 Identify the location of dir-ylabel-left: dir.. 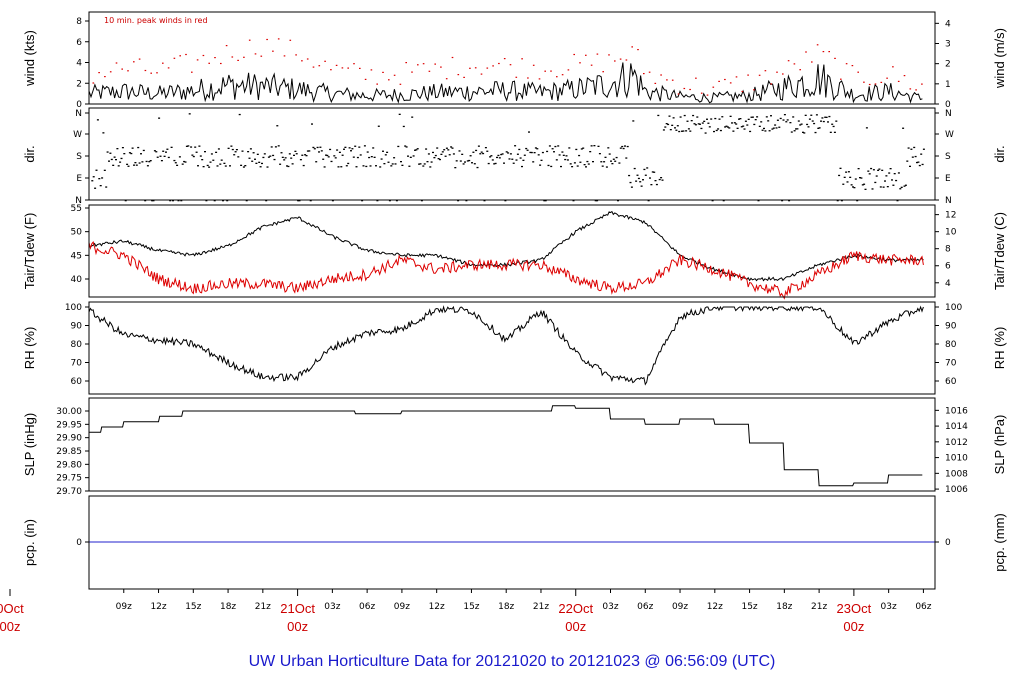
(29, 153).